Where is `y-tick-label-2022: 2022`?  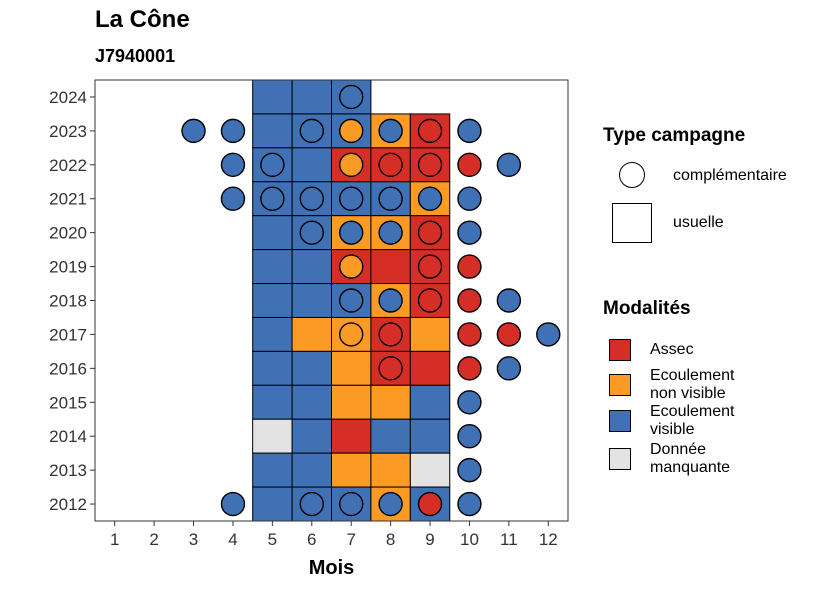 y-tick-label-2022: 2022 is located at coordinates (68, 165).